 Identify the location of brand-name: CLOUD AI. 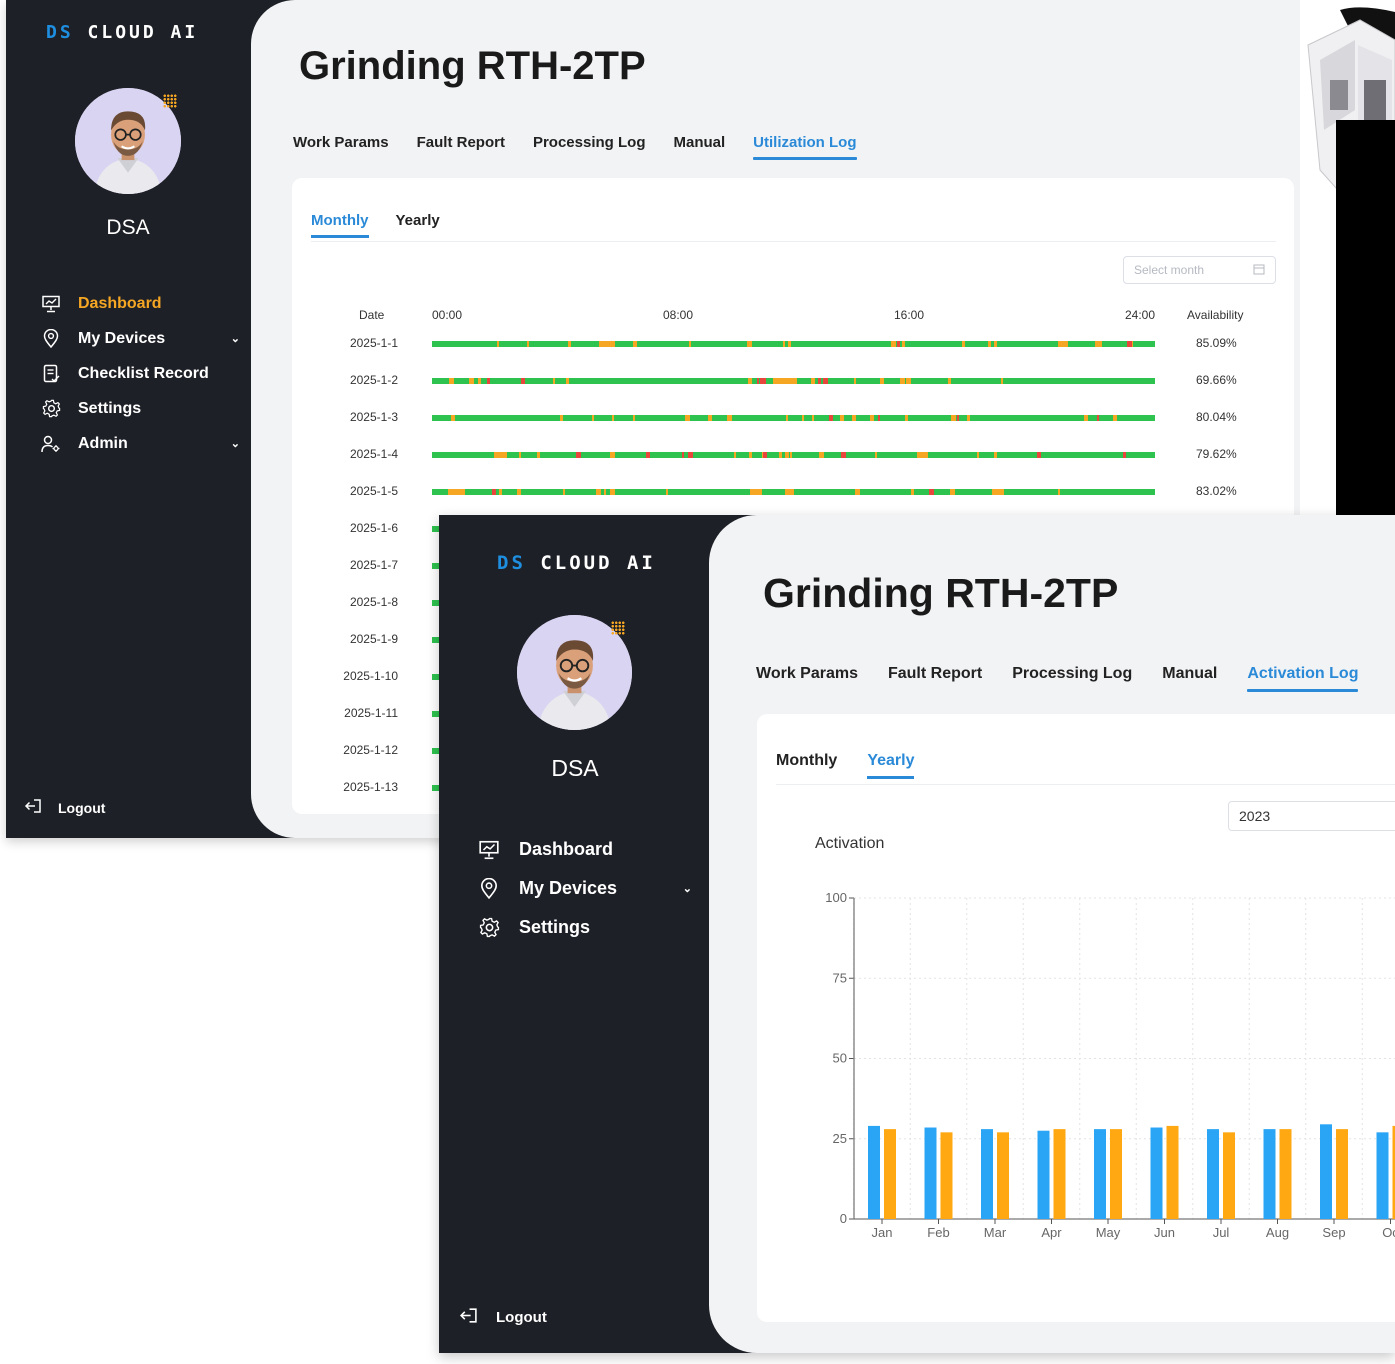
(143, 32).